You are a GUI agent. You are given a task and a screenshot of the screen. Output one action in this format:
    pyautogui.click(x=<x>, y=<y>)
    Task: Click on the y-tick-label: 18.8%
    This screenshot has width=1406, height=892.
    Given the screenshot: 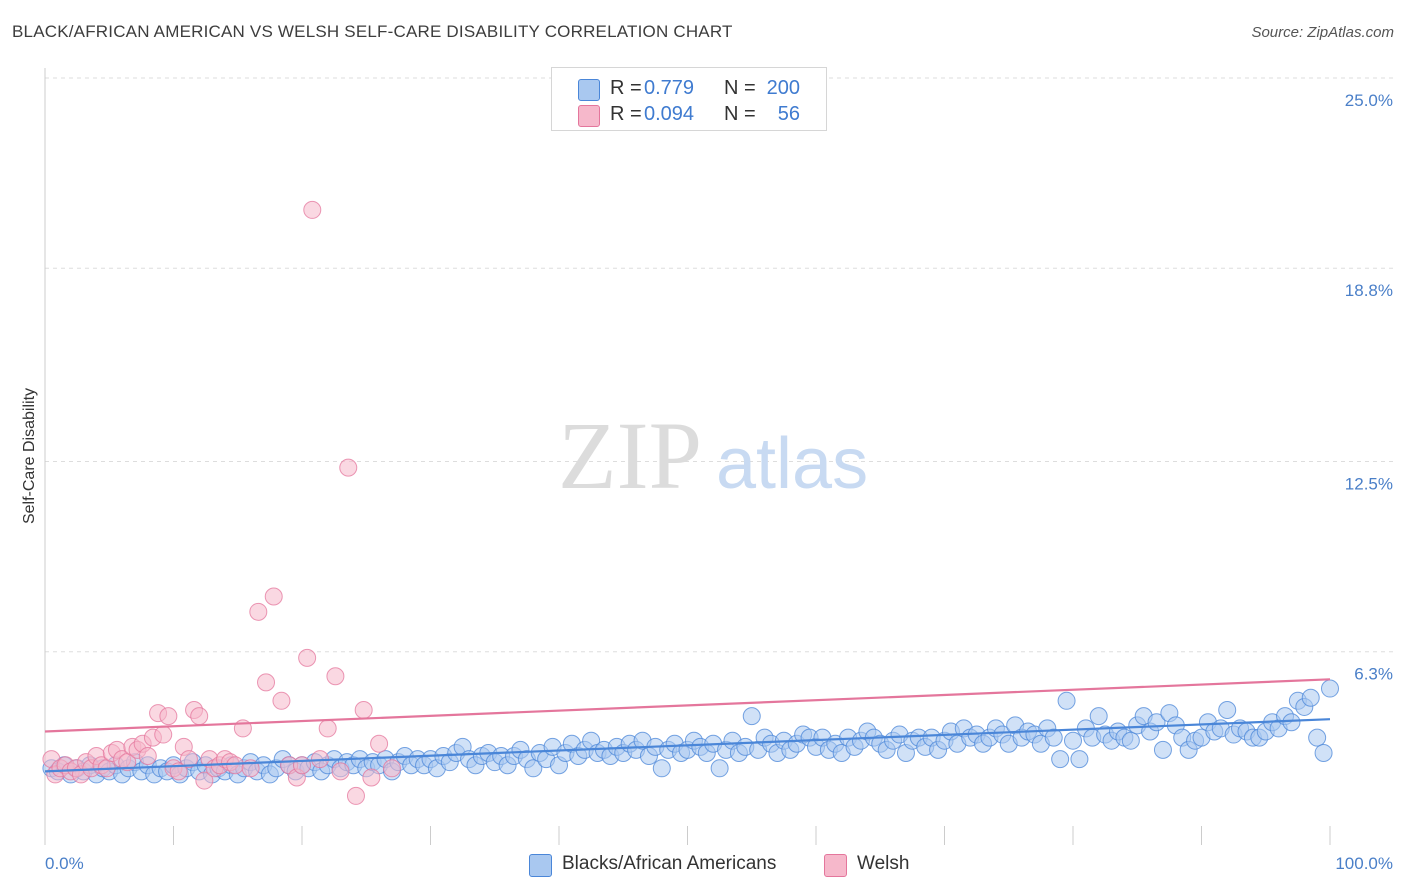 What is the action you would take?
    pyautogui.click(x=1369, y=290)
    